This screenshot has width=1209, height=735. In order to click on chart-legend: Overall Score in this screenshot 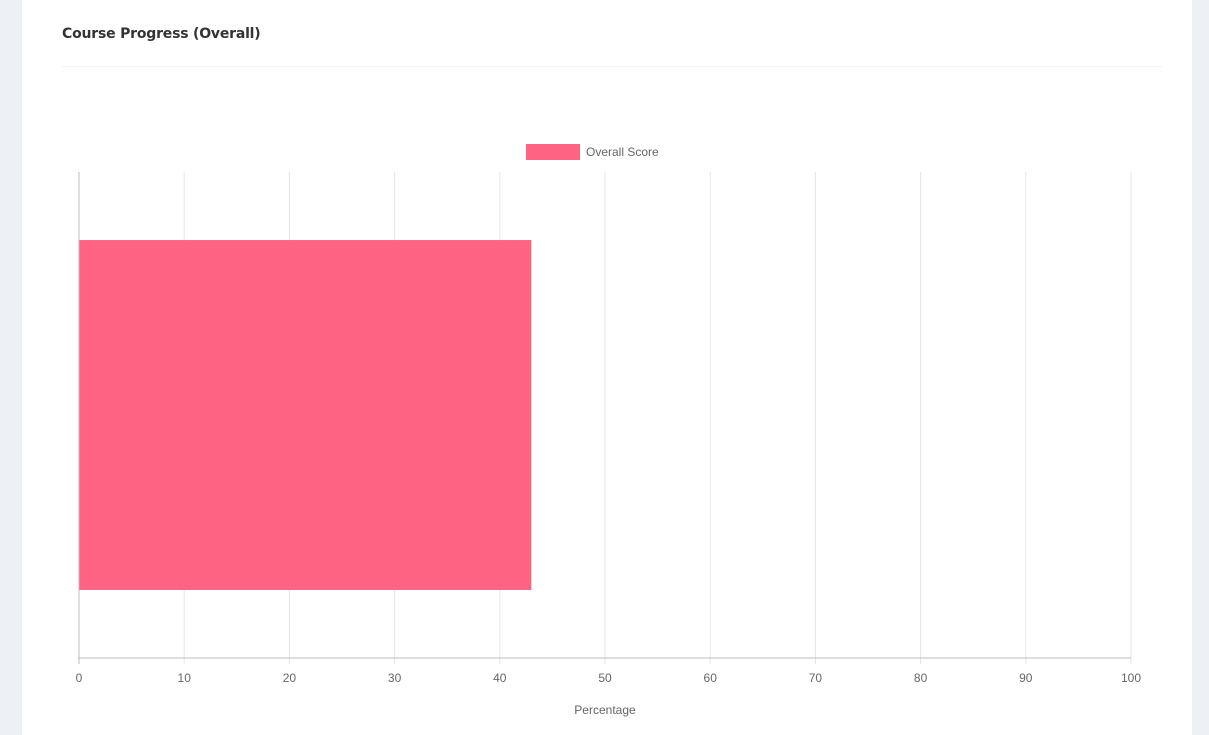, I will do `click(592, 152)`.